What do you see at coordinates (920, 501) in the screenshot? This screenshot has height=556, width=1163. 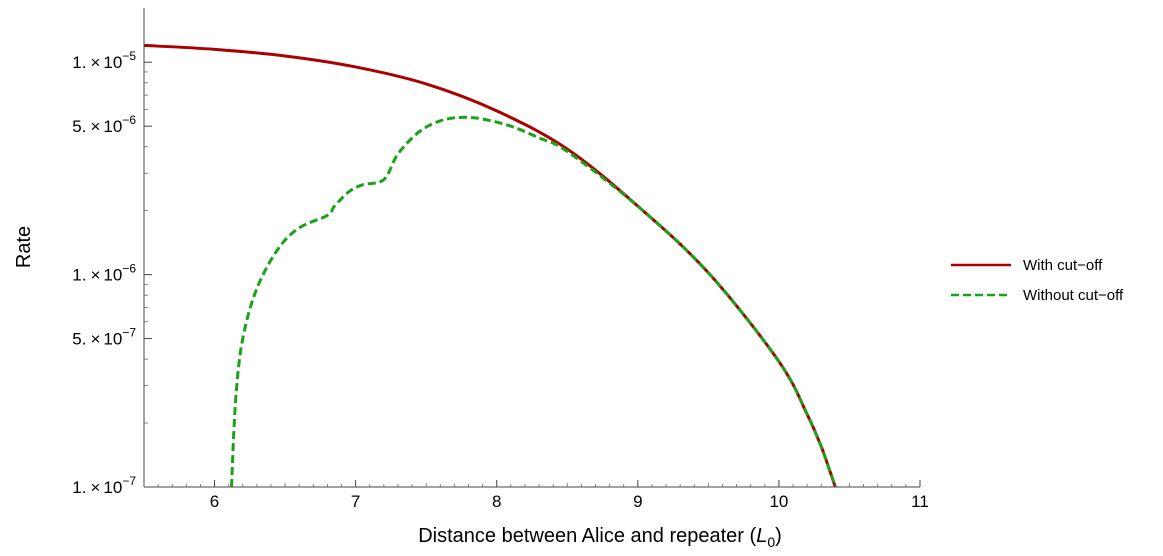 I see `x-tick-label: 11` at bounding box center [920, 501].